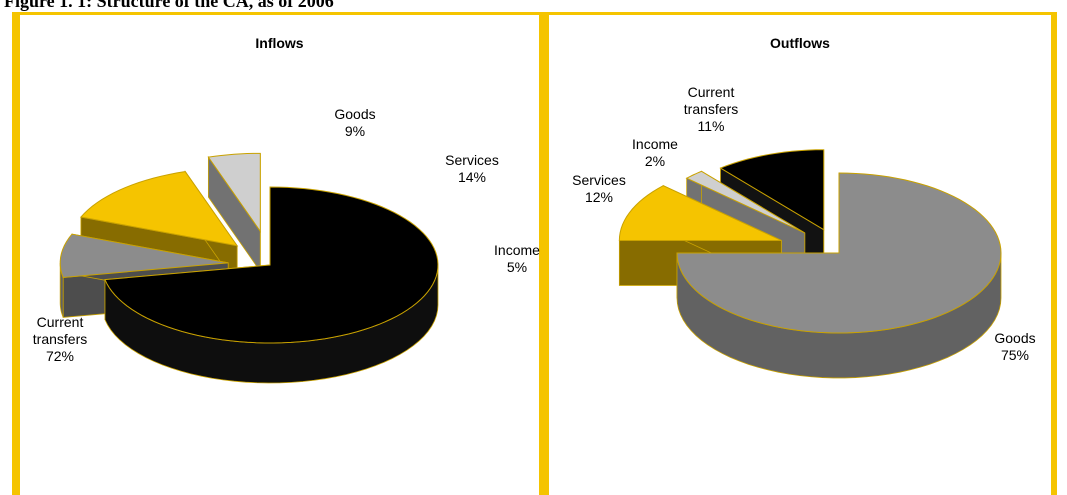 The image size is (1067, 495). What do you see at coordinates (599, 188) in the screenshot?
I see `outflows-label-services: Services 12%` at bounding box center [599, 188].